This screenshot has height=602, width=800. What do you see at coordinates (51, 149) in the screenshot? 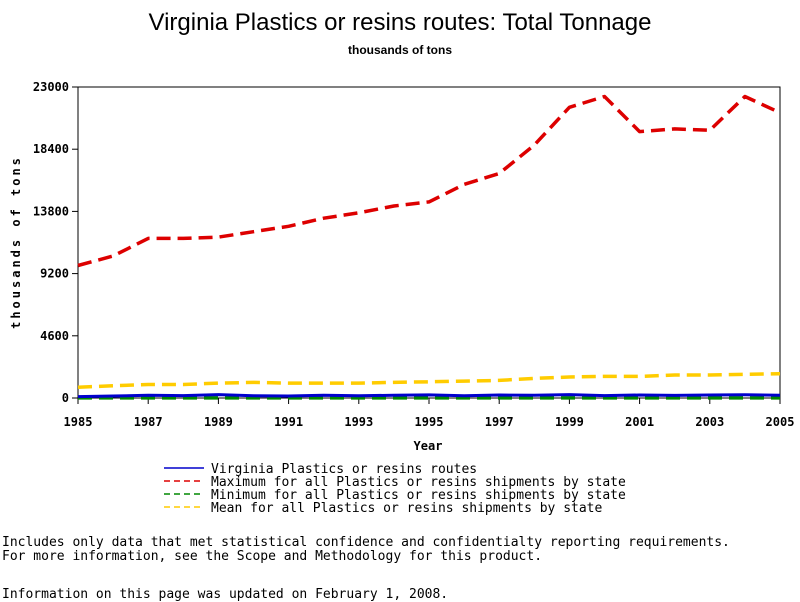
I see `y-tick-label: 18400` at bounding box center [51, 149].